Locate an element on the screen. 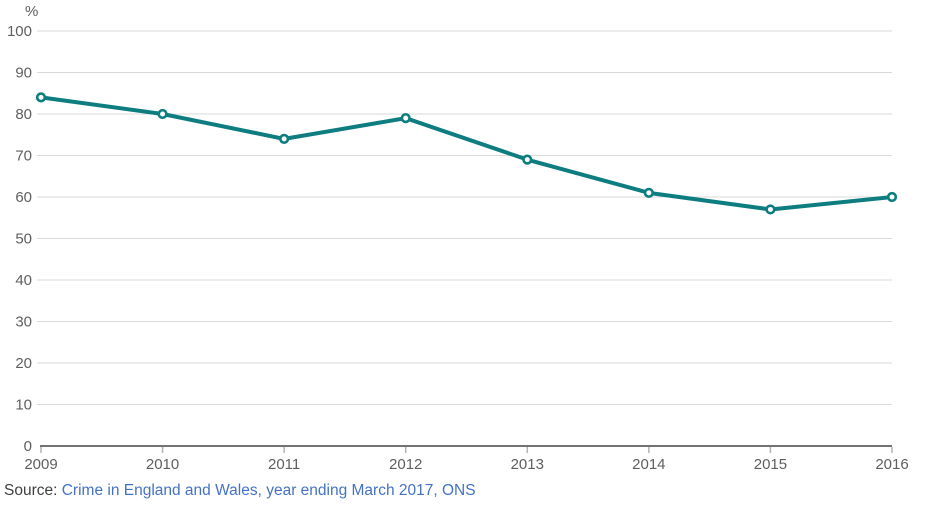  y-tick-label: 50 is located at coordinates (23, 239).